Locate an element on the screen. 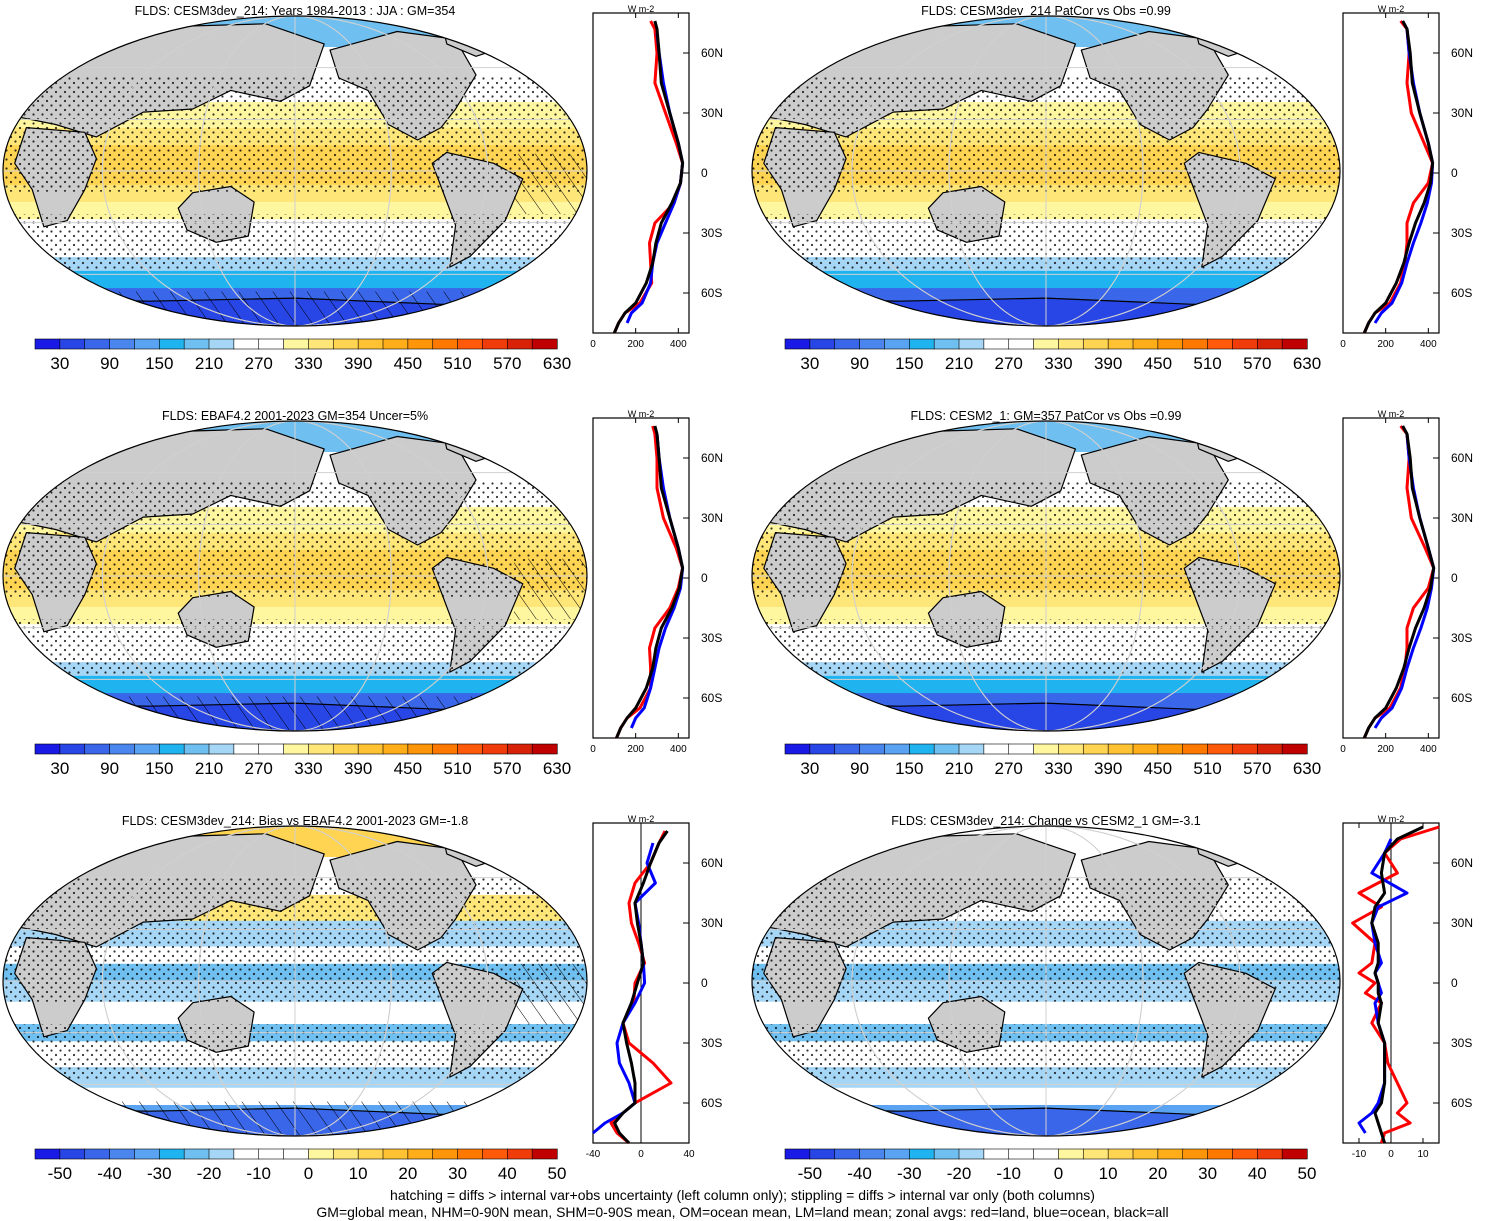  colorbar-label: 450 is located at coordinates (408, 363).